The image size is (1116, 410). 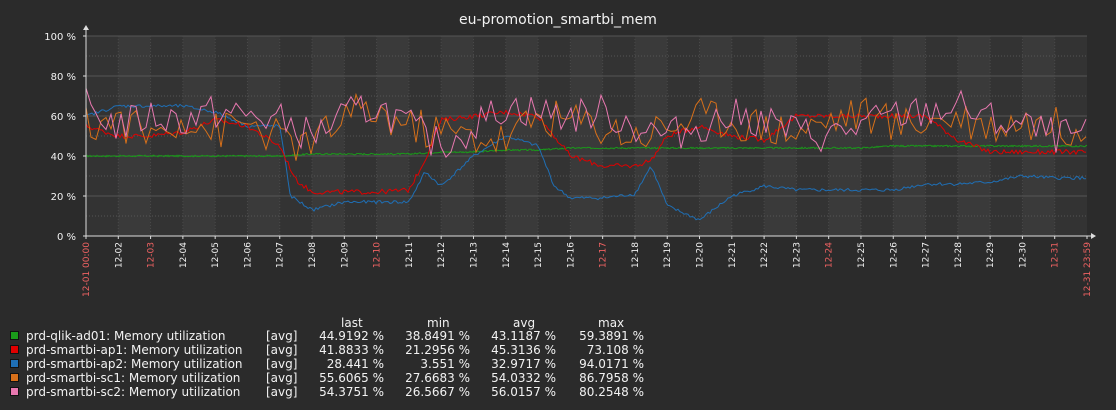 What do you see at coordinates (523, 350) in the screenshot?
I see `legend-avg: 45.3136 %` at bounding box center [523, 350].